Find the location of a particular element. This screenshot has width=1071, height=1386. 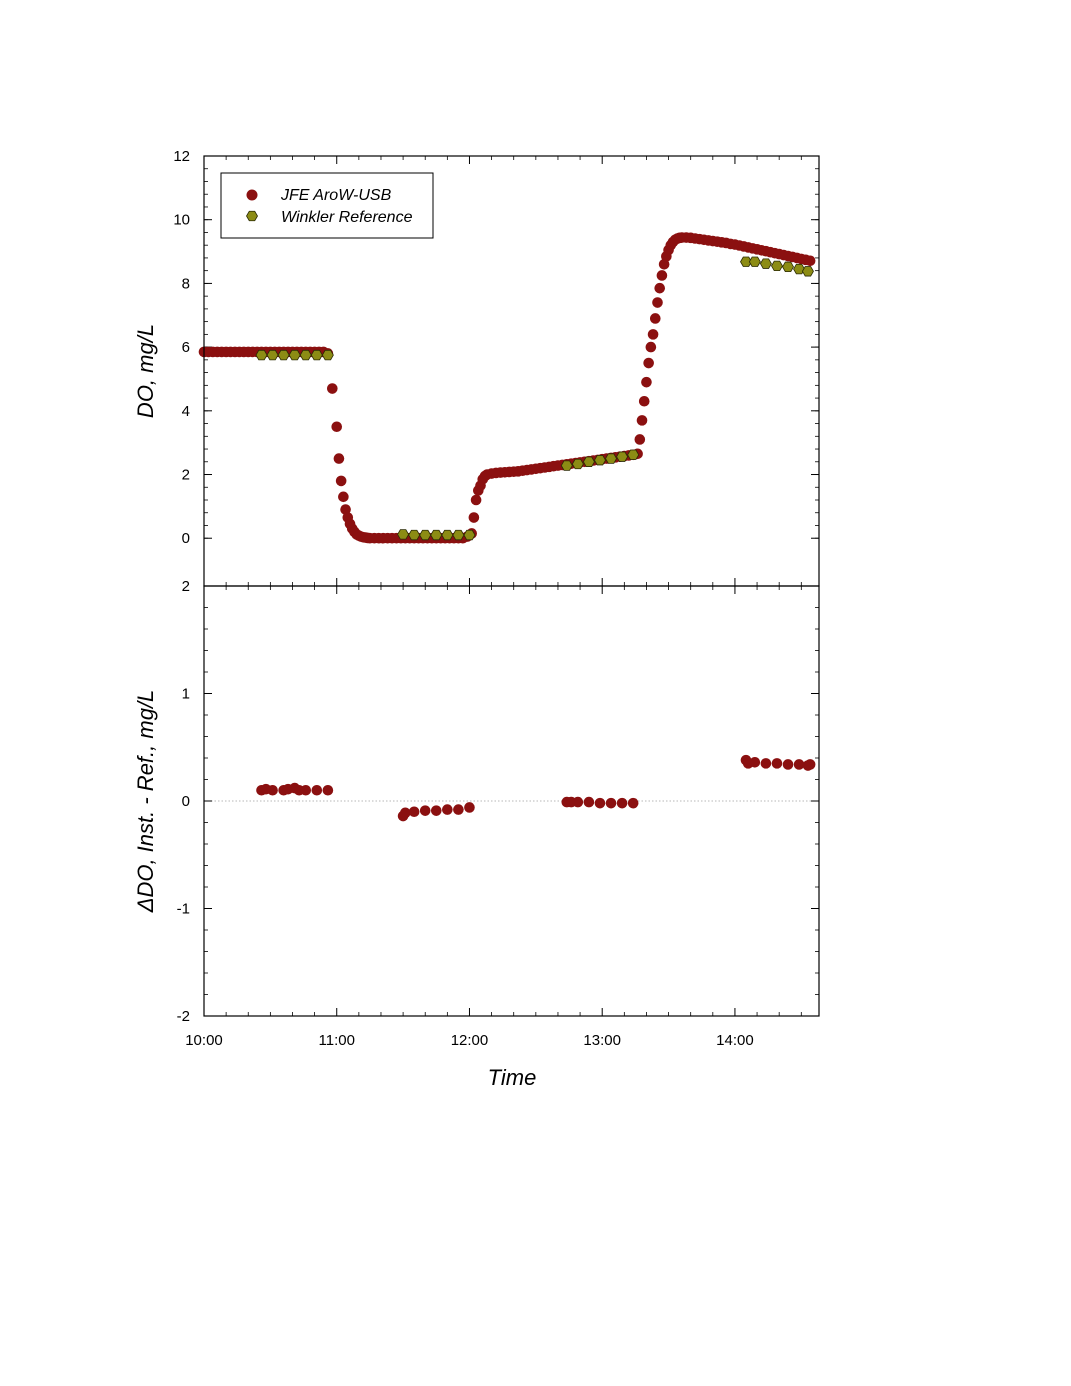

legend: JFE AroW-USB Winkler Reference is located at coordinates (327, 205).